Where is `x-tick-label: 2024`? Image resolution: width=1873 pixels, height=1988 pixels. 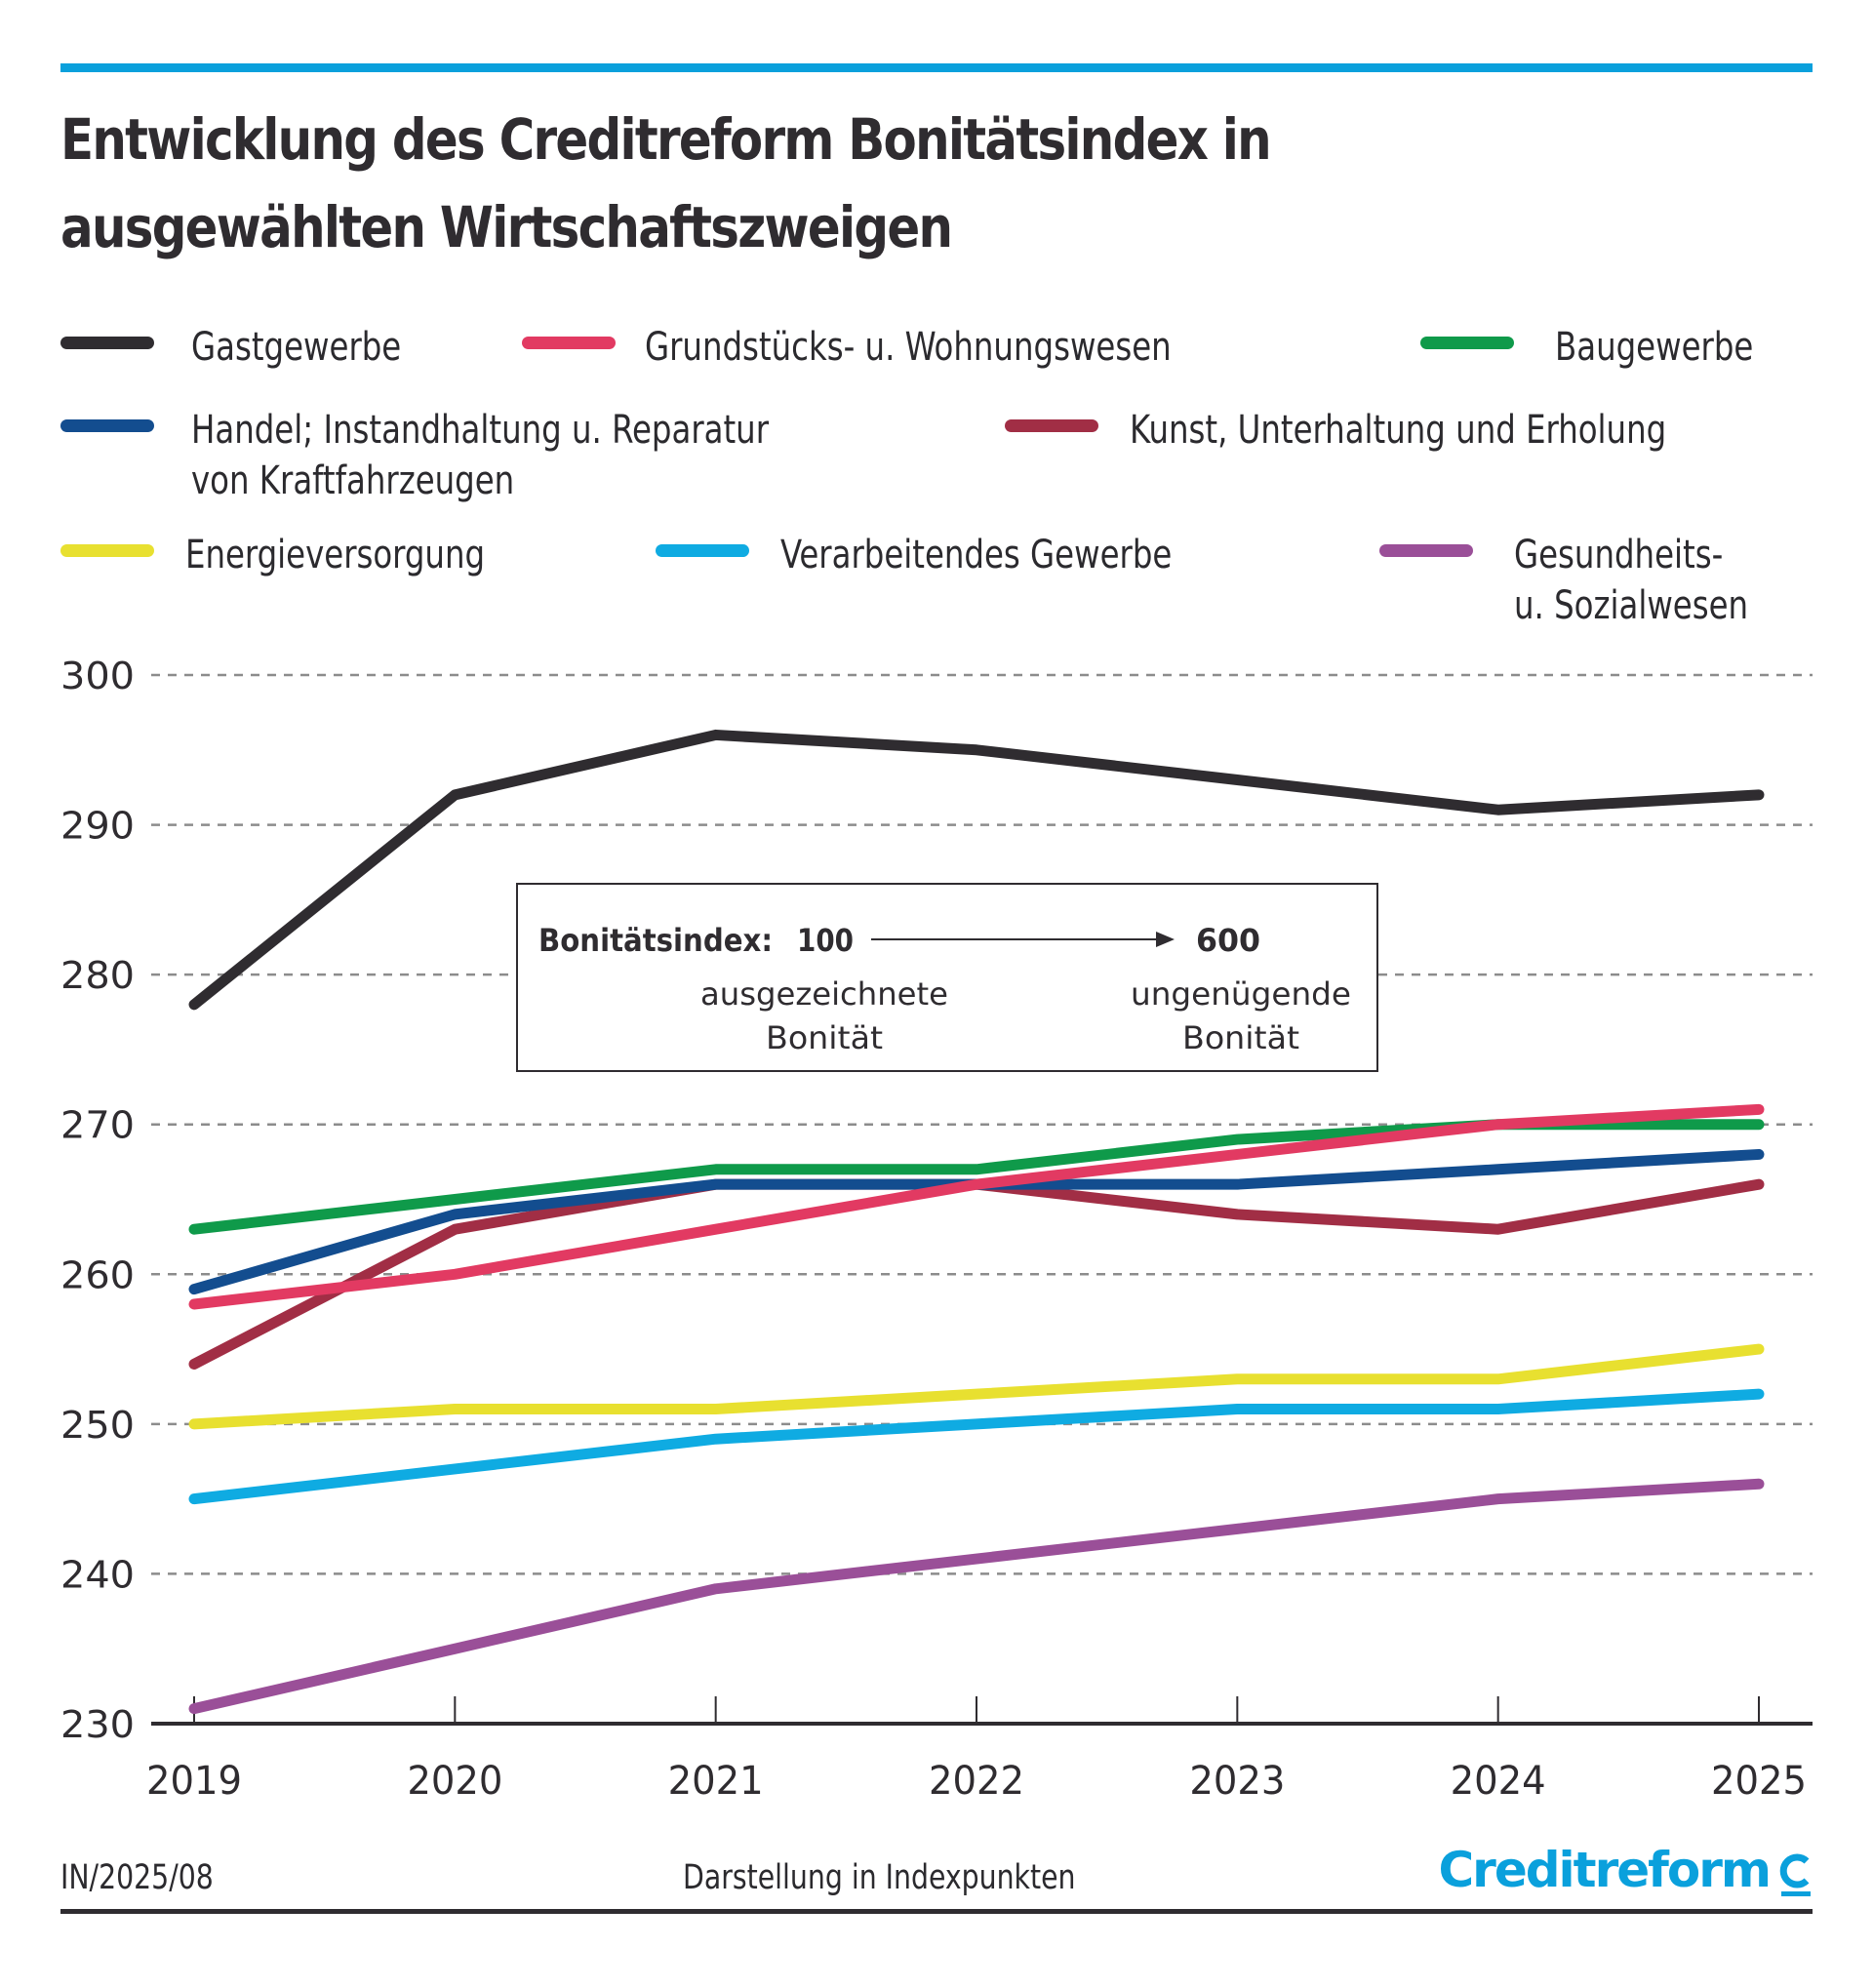
x-tick-label: 2024 is located at coordinates (1498, 1781).